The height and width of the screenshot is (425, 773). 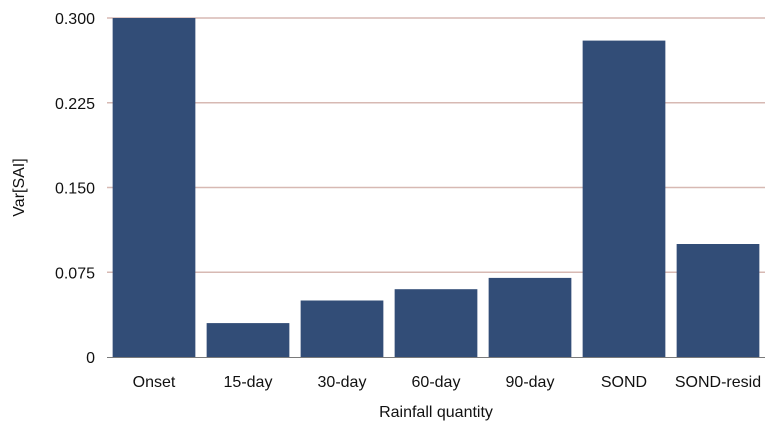 I want to click on x-axis-title: Rainfall quantity, so click(x=436, y=412).